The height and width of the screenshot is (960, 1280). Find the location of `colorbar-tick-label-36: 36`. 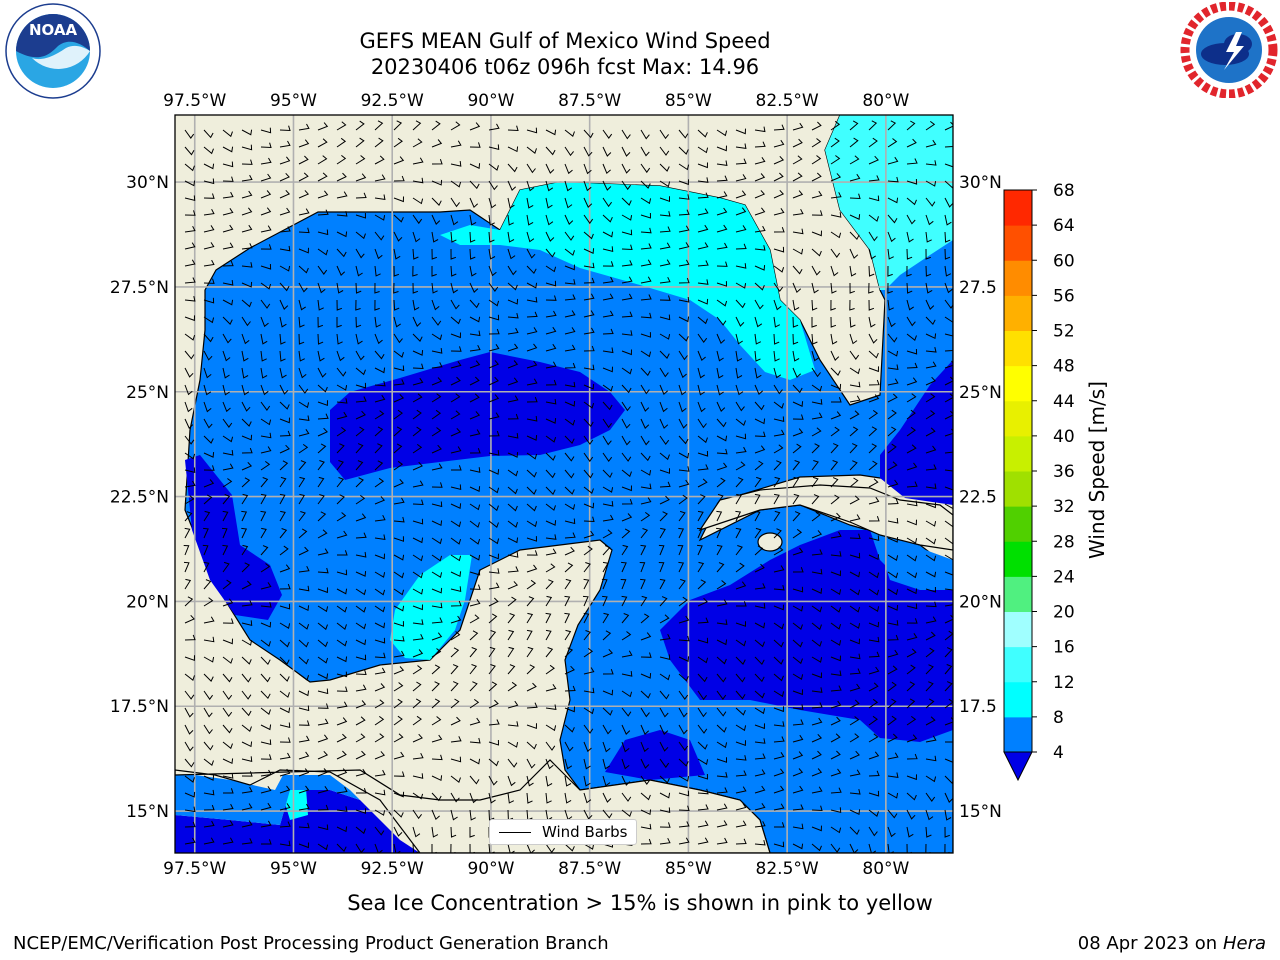

colorbar-tick-label-36: 36 is located at coordinates (1064, 472).